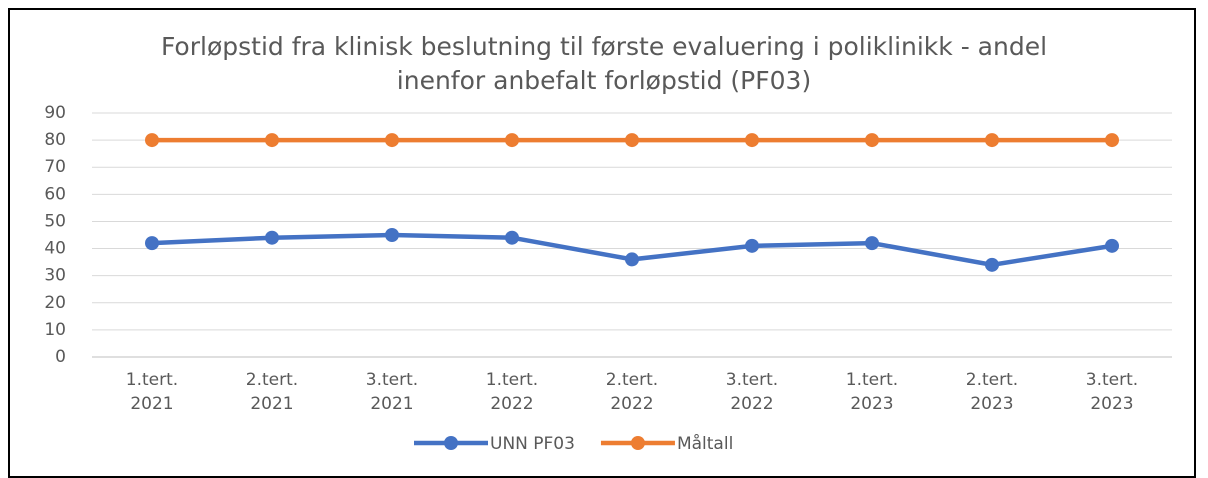  Describe the element at coordinates (55, 167) in the screenshot. I see `y-tick-label: 70` at that location.